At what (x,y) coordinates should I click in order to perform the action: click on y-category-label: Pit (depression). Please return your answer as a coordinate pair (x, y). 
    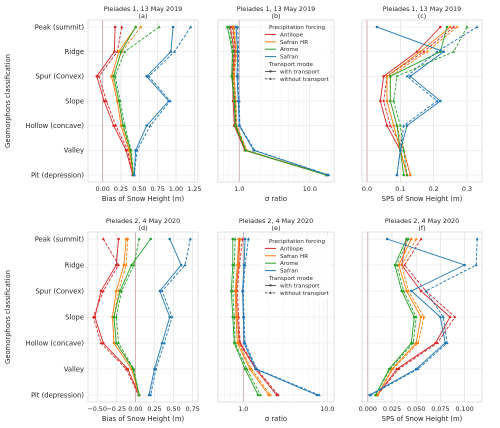
    Looking at the image, I should click on (57, 395).